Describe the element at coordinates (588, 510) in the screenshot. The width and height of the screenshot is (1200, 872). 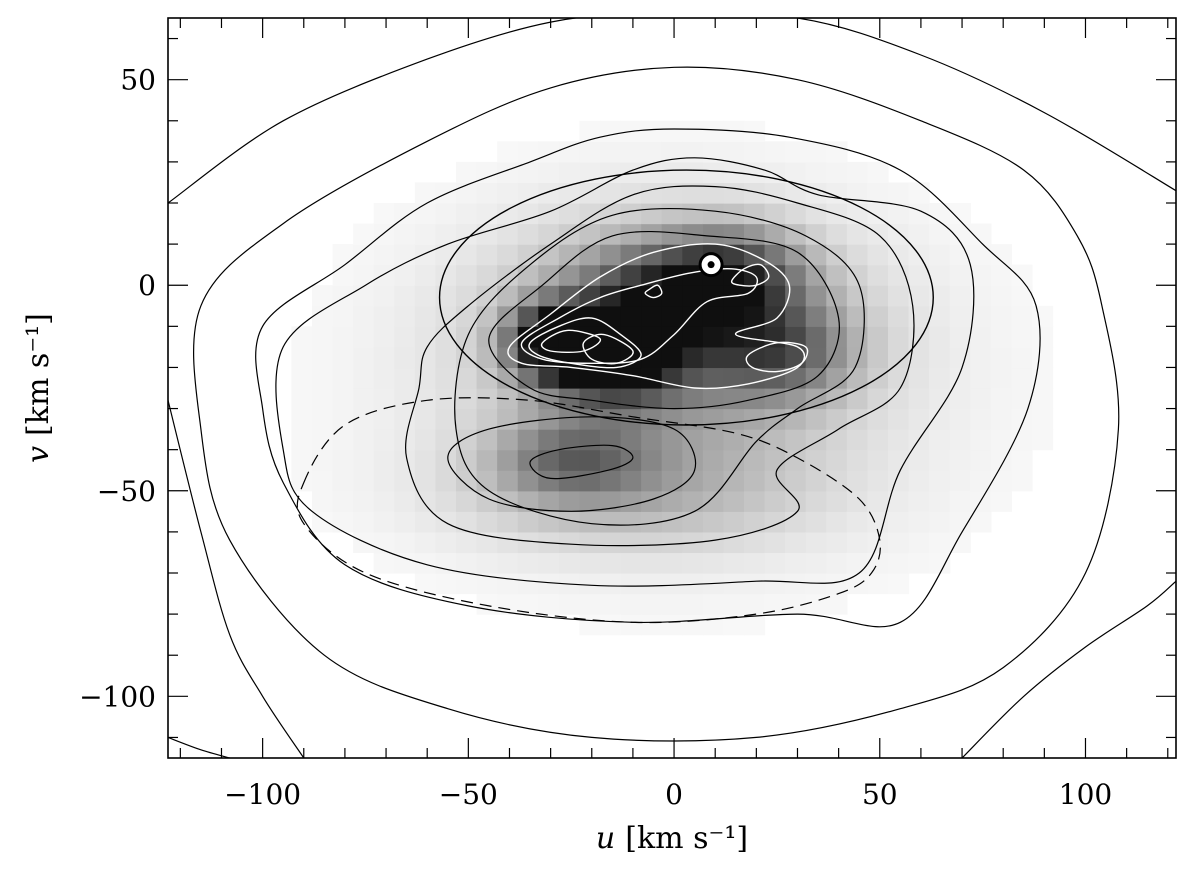
I see `dashed-contour` at that location.